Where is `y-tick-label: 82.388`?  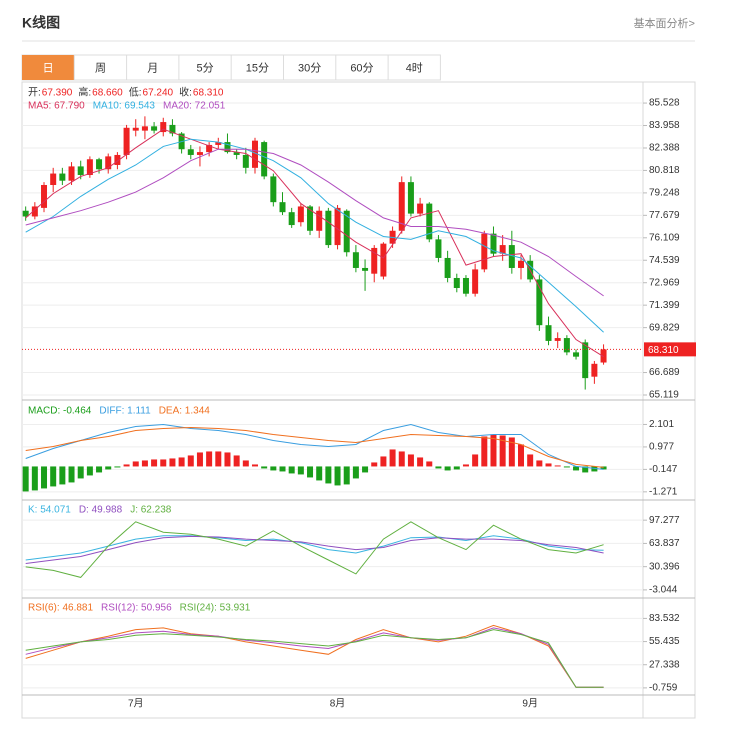
y-tick-label: 82.388 is located at coordinates (664, 148).